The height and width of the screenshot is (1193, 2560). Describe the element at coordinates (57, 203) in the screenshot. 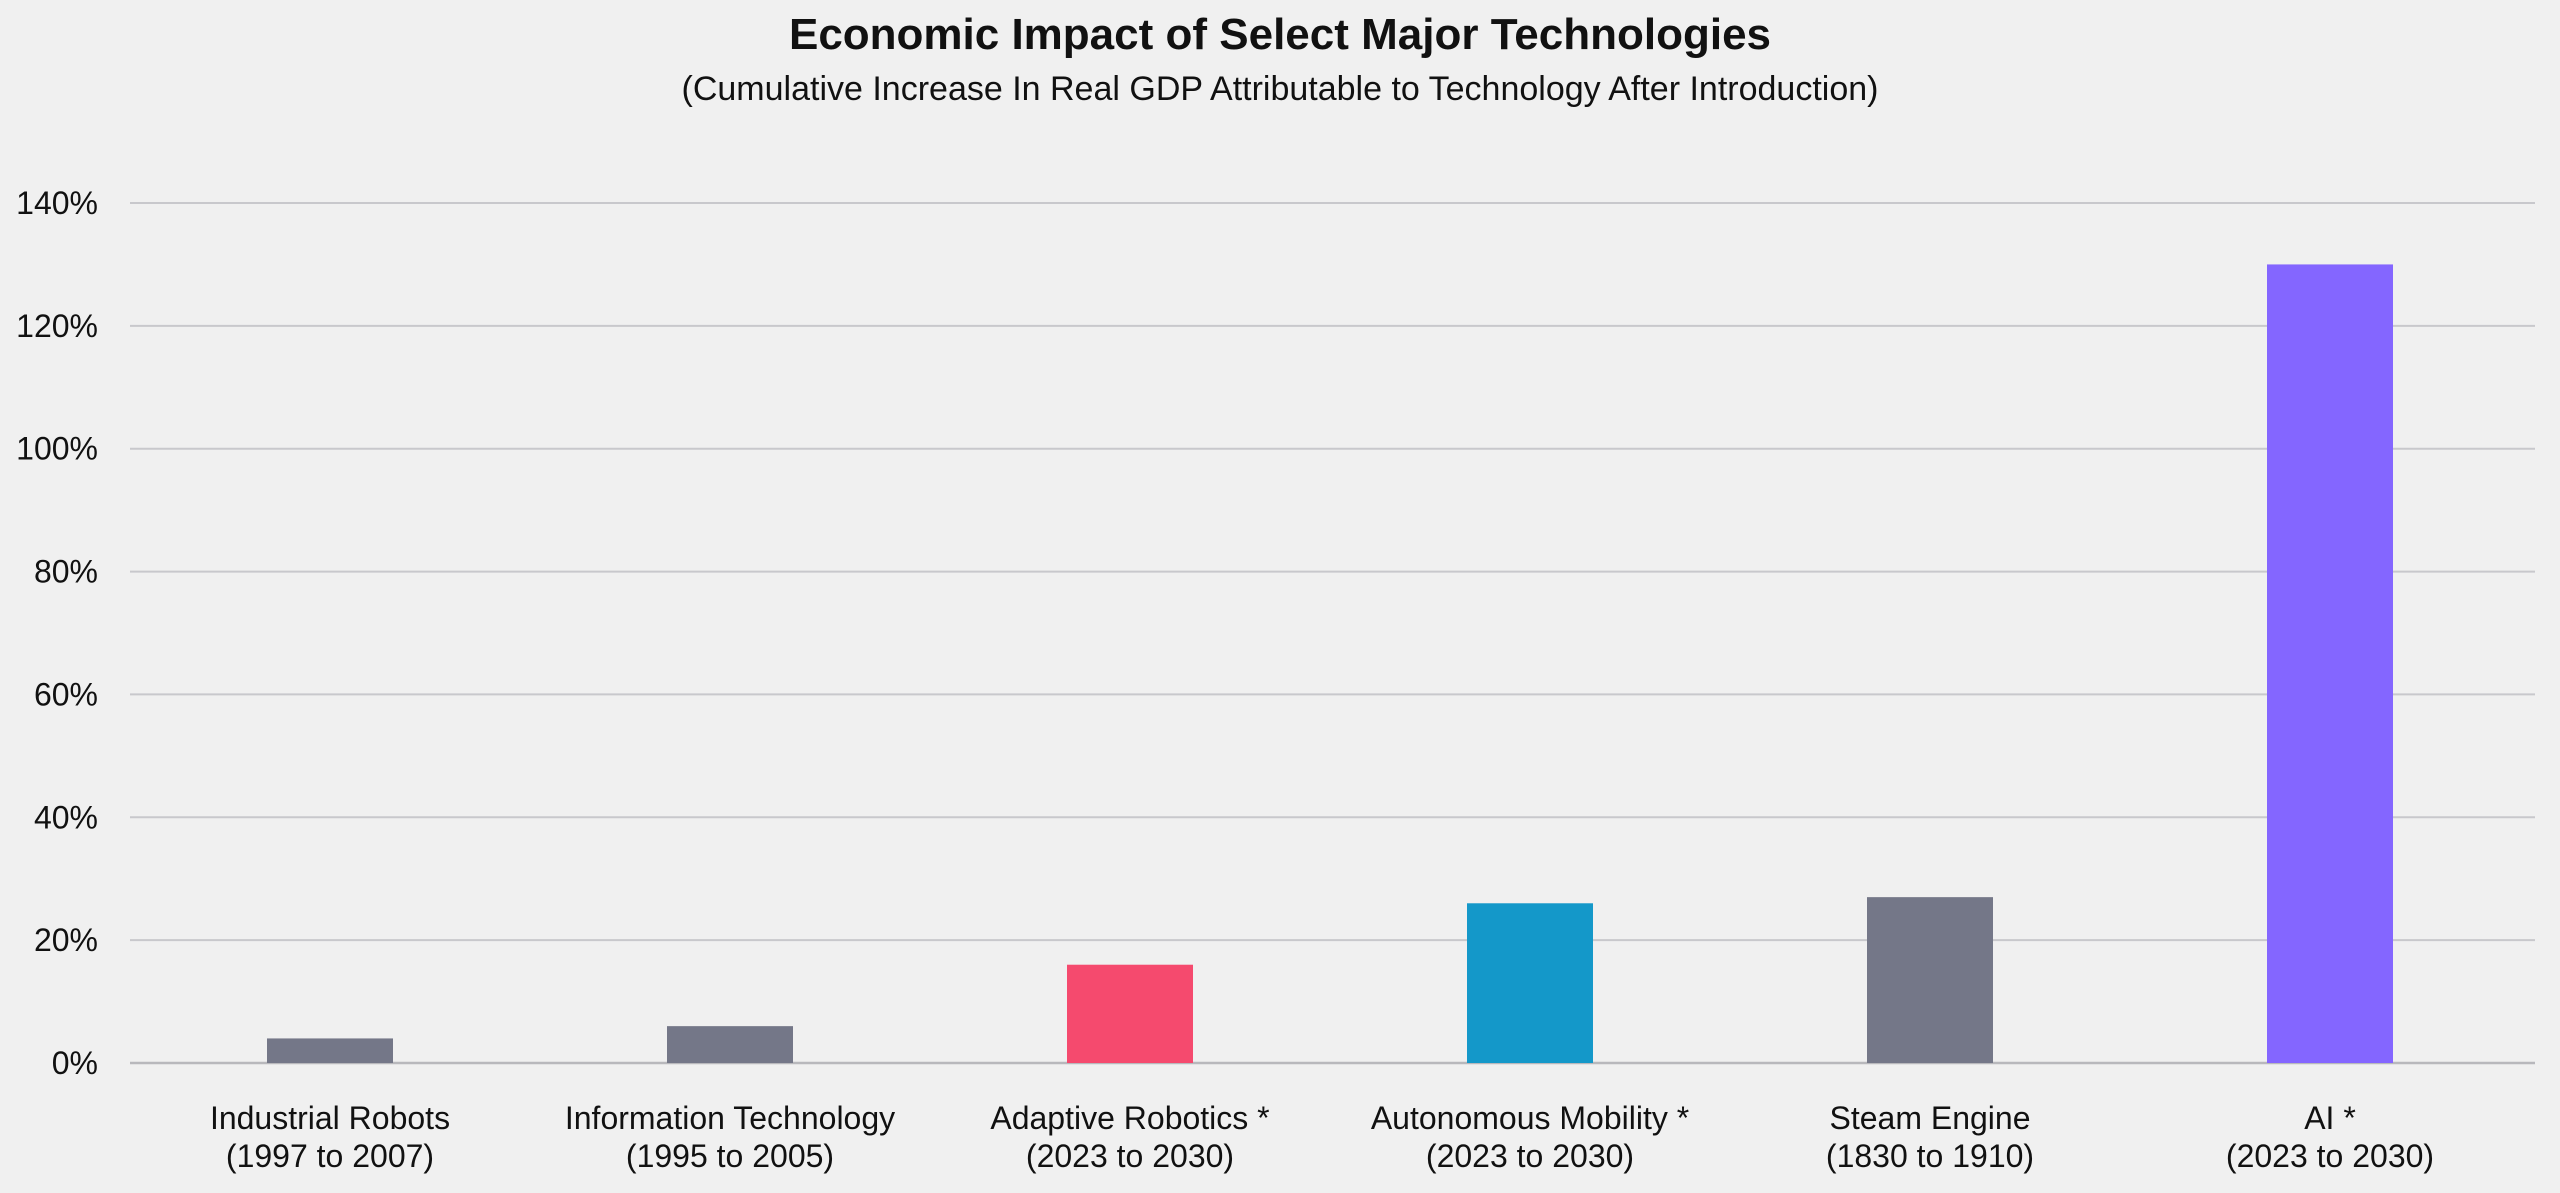

I see `y-tick-label: 140%` at that location.